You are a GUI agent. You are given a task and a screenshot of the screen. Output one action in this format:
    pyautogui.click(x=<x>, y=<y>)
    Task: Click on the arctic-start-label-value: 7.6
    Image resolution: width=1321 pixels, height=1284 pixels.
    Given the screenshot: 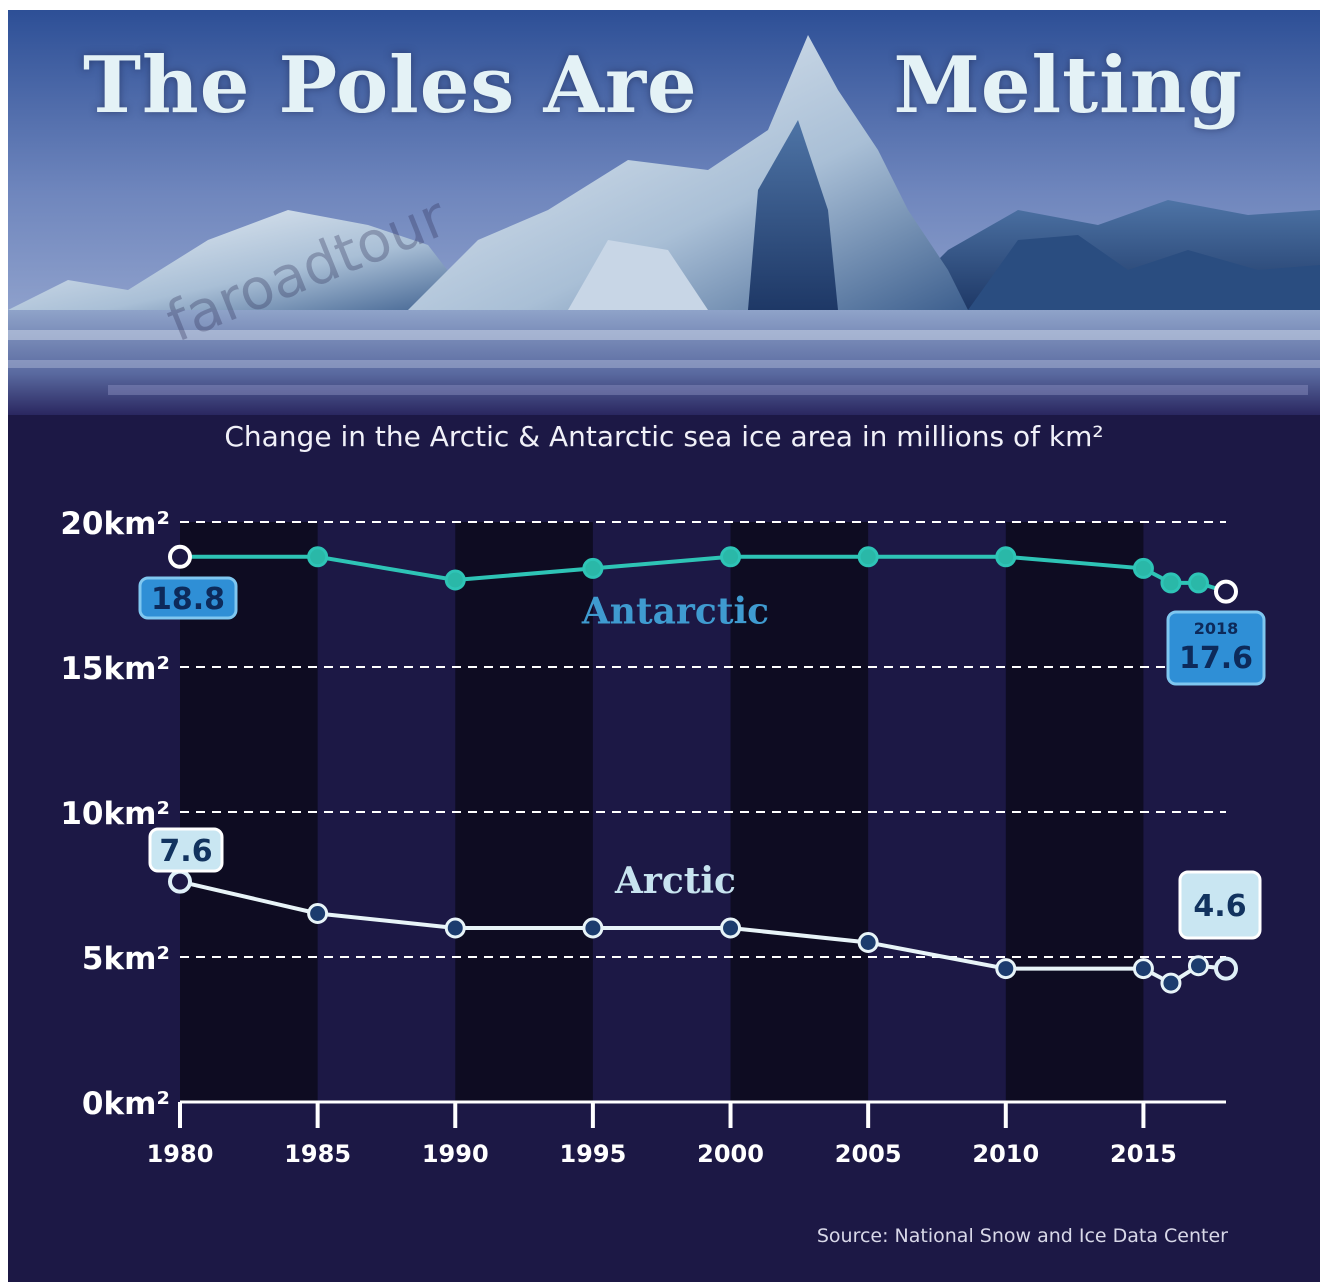 What is the action you would take?
    pyautogui.click(x=185, y=851)
    